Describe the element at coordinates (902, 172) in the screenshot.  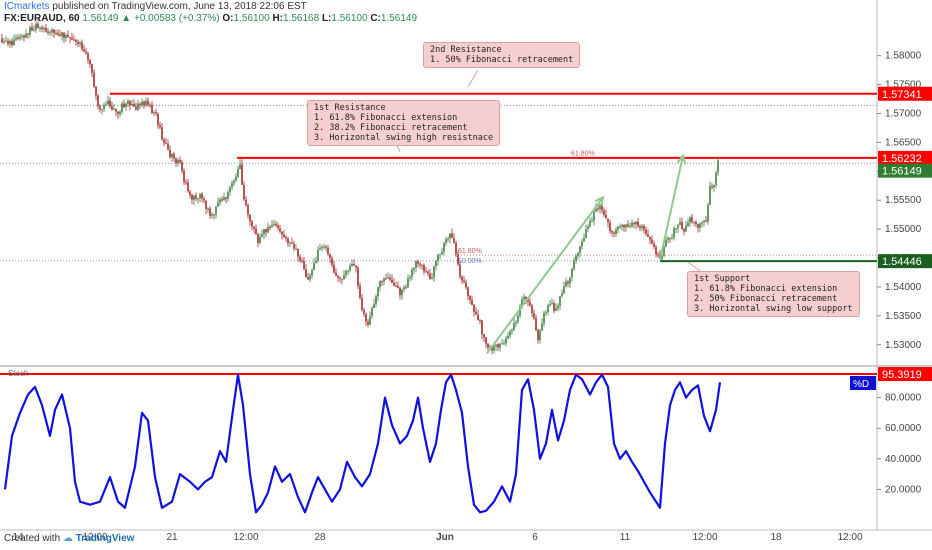
I see `price-level-badge-text: 1.56149` at that location.